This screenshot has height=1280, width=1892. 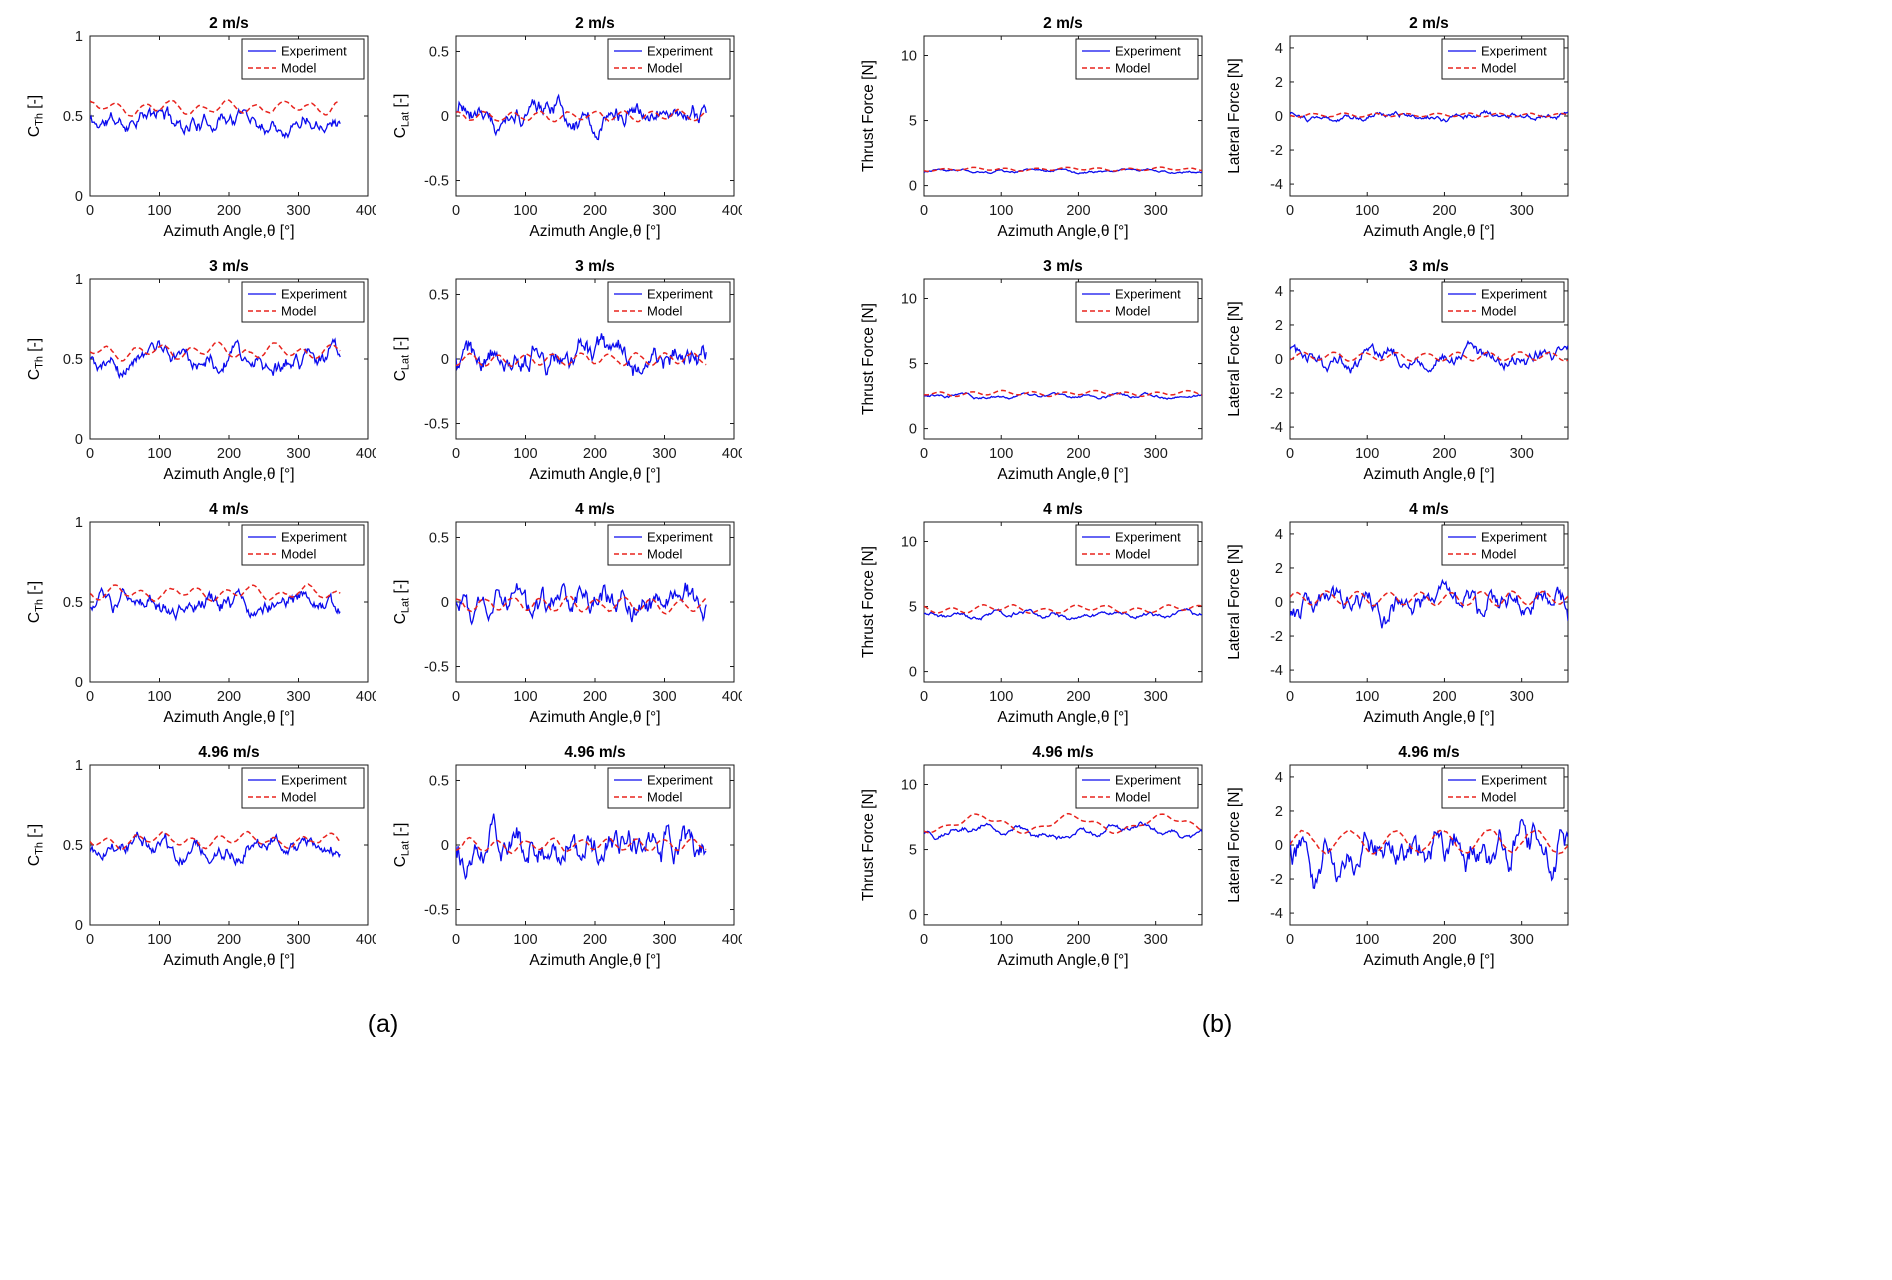 What do you see at coordinates (909, 300) in the screenshot?
I see `y-tick-label: 10` at bounding box center [909, 300].